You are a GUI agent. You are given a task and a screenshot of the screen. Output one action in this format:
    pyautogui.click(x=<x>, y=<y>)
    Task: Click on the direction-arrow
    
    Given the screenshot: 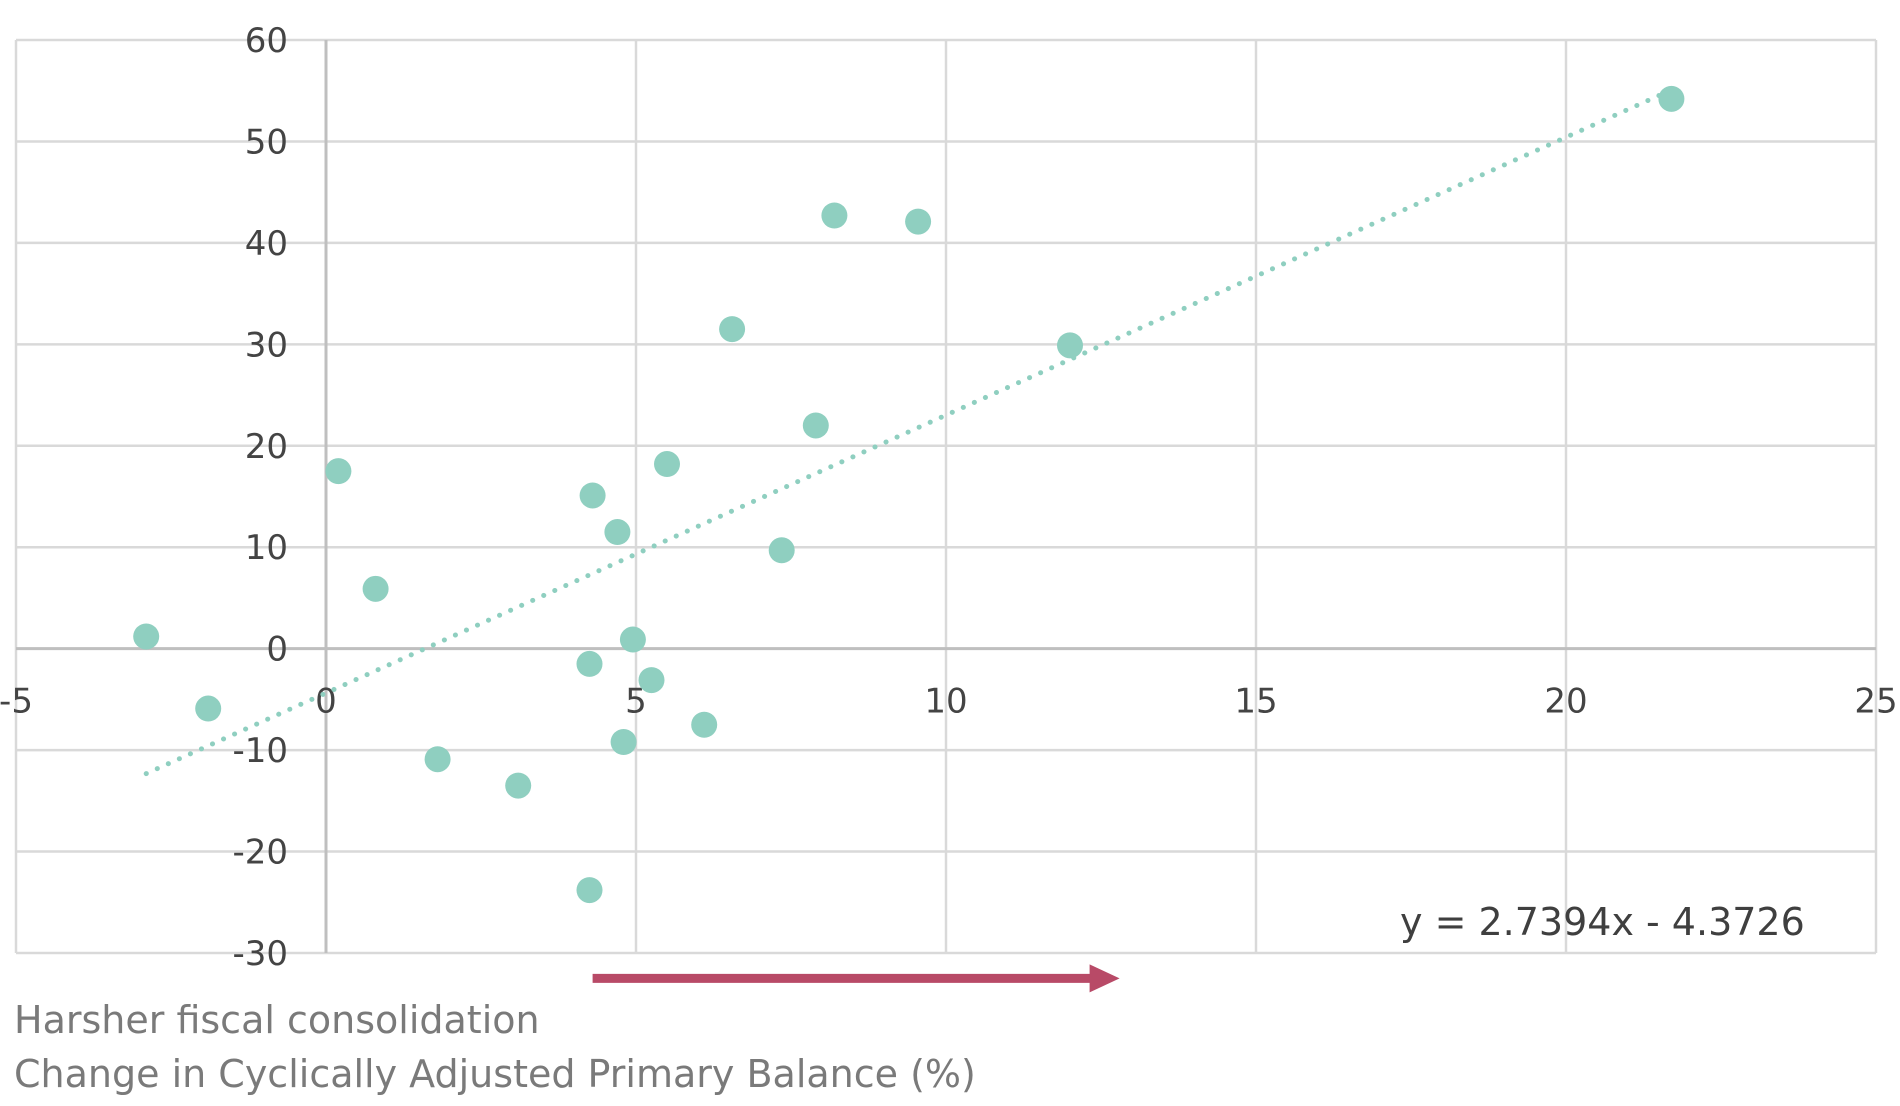 What is the action you would take?
    pyautogui.click(x=856, y=978)
    